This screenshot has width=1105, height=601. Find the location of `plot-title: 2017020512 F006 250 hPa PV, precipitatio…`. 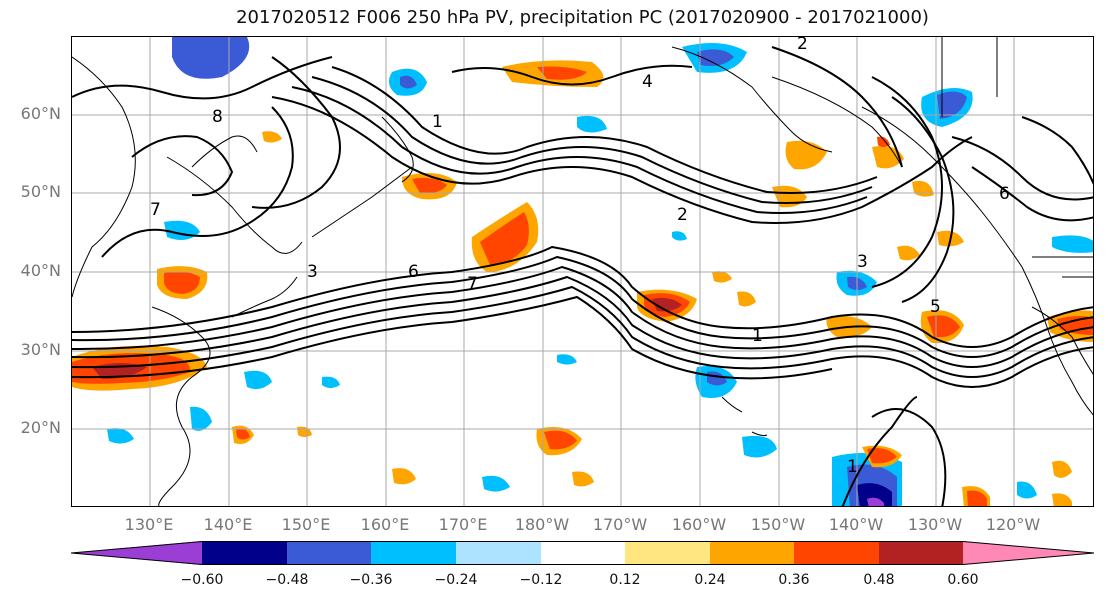

plot-title: 2017020512 F006 250 hPa PV, precipitatio… is located at coordinates (582, 17).